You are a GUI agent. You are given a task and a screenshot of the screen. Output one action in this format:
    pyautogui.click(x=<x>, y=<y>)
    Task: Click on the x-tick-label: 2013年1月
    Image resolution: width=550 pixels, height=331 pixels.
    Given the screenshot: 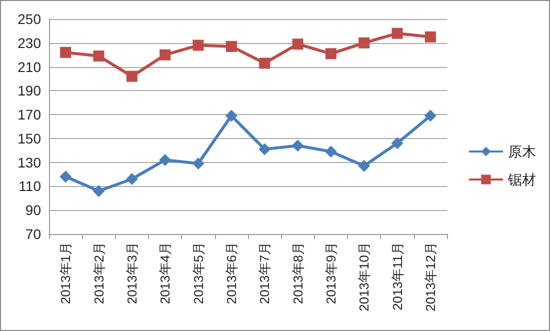 What is the action you would take?
    pyautogui.click(x=66, y=273)
    